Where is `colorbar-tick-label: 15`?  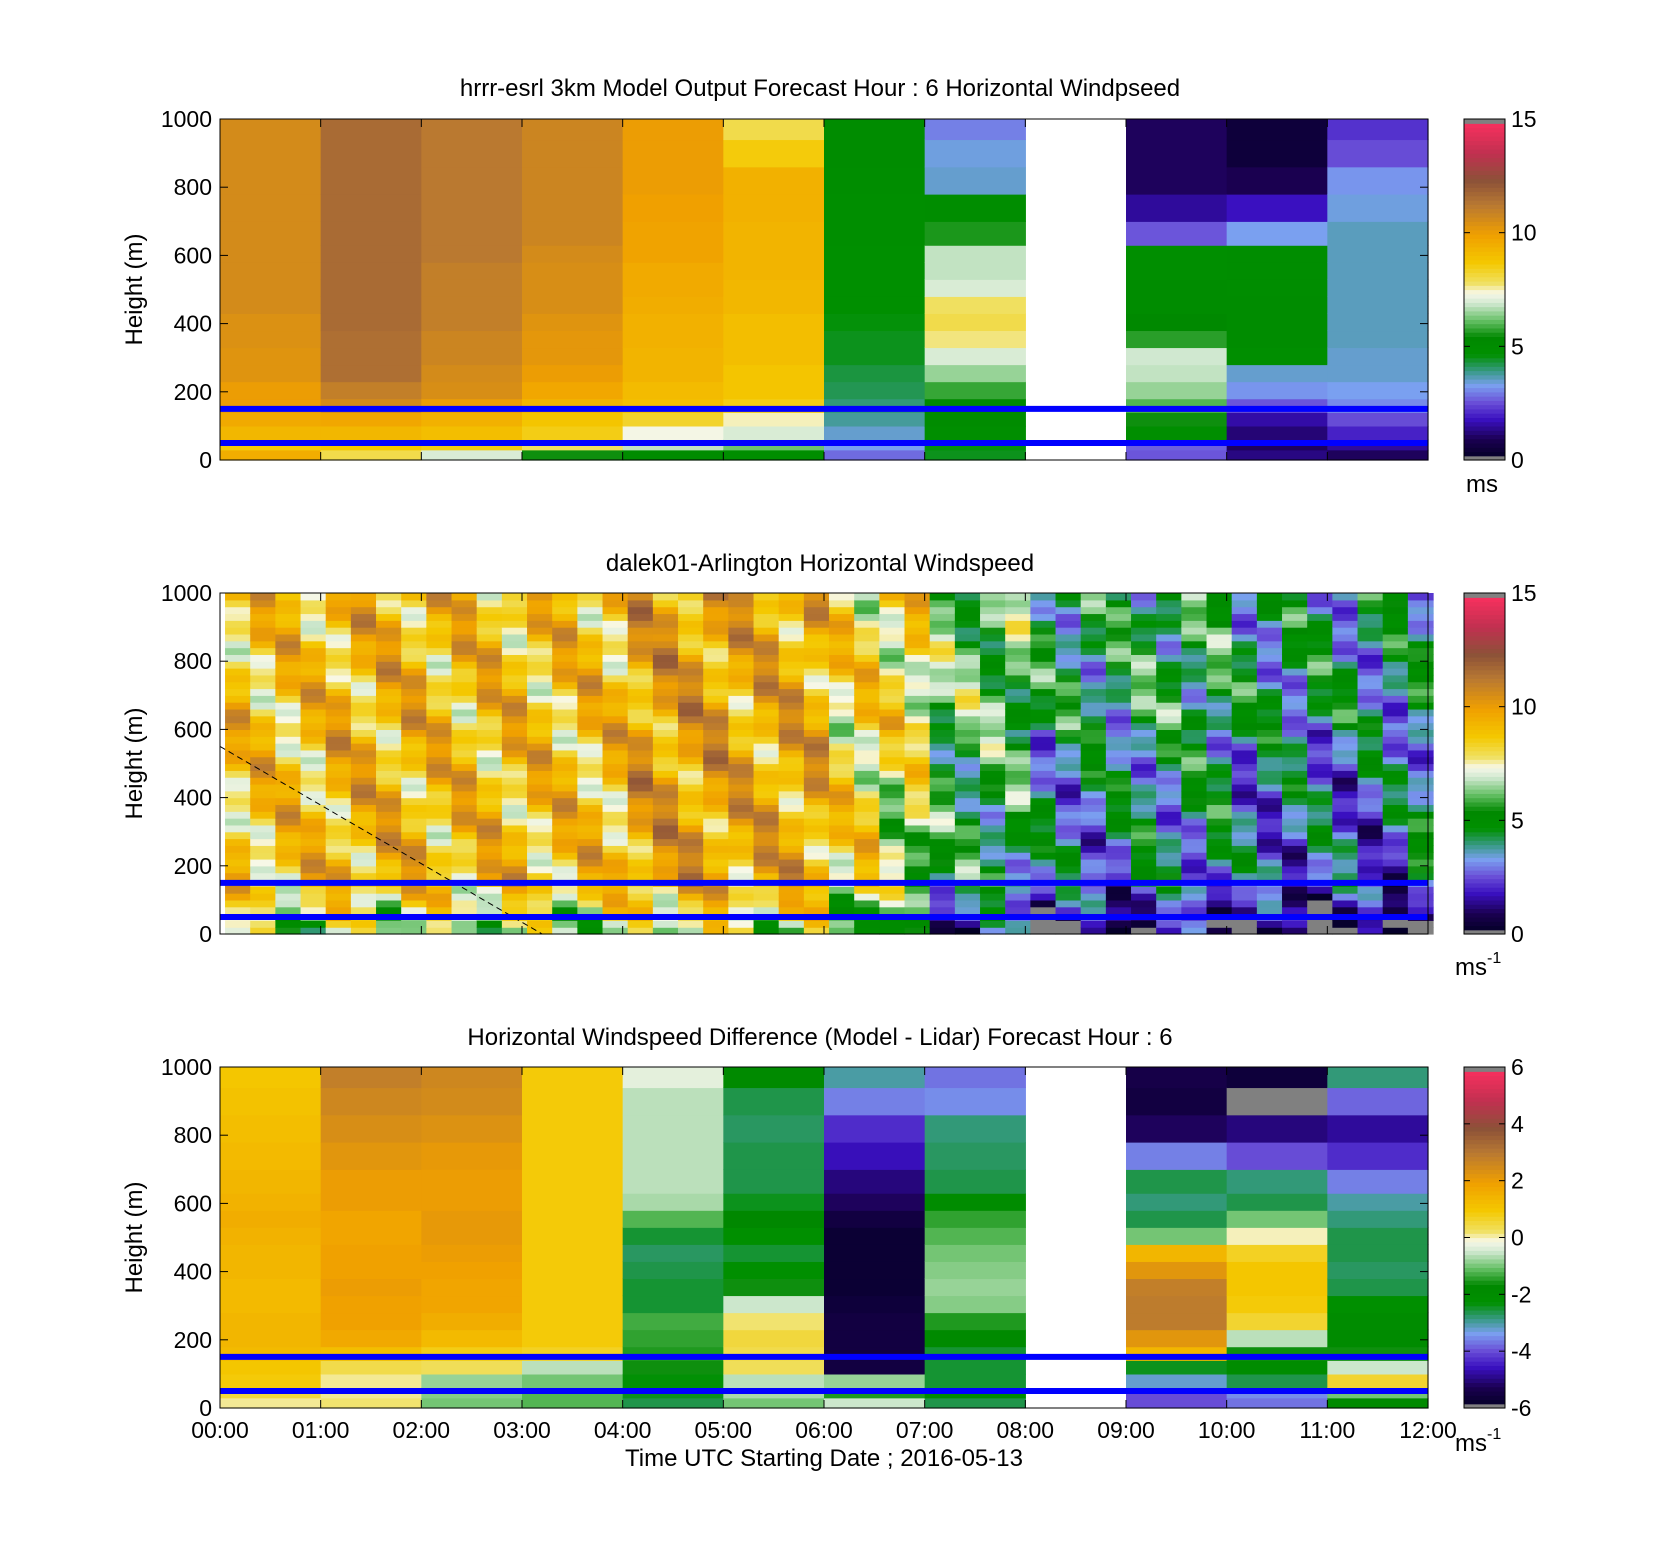
colorbar-tick-label: 15 is located at coordinates (1524, 593).